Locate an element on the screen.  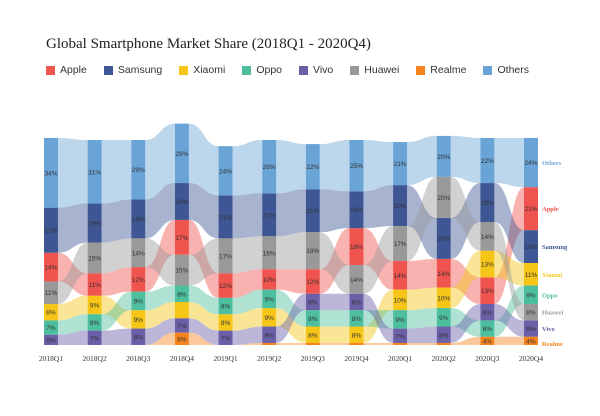
value-label-xiaomi: 10% is located at coordinates (443, 298).